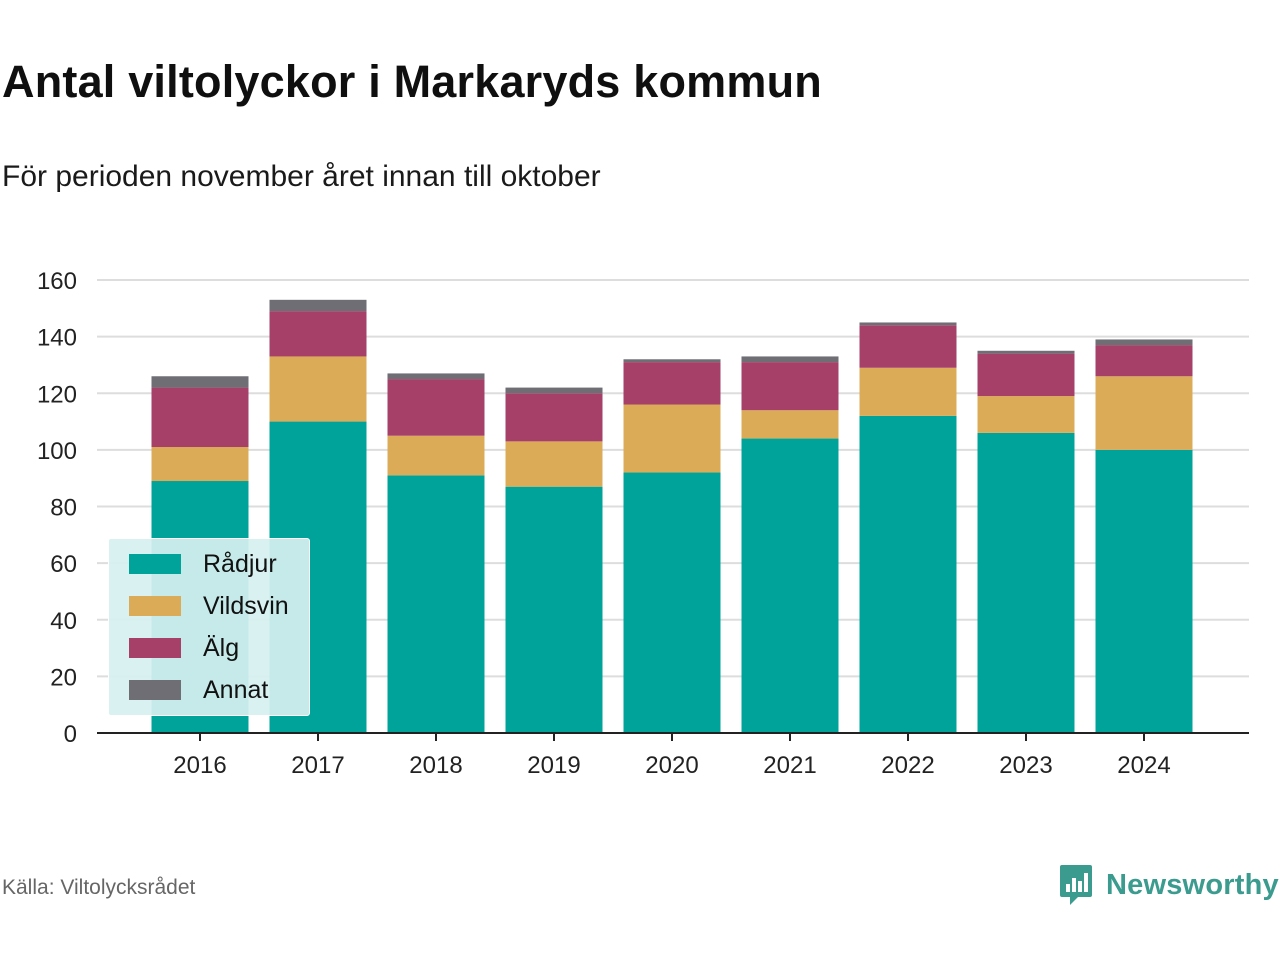 Image resolution: width=1280 pixels, height=960 pixels. Describe the element at coordinates (318, 305) in the screenshot. I see `bar-segment-2017-annat` at that location.